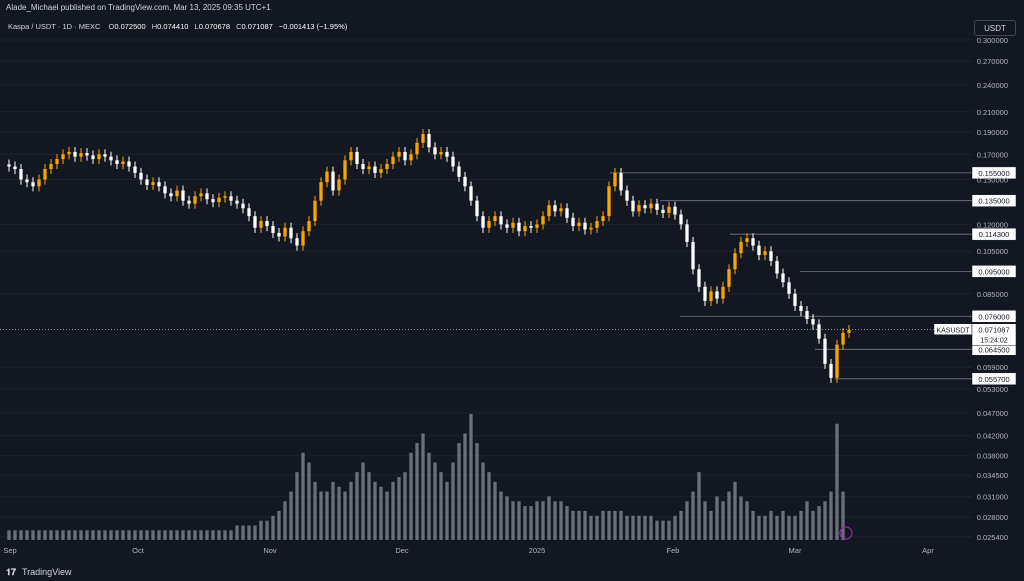 This screenshot has width=1024, height=581. I want to click on price-tick-label: 0.150000, so click(992, 179).